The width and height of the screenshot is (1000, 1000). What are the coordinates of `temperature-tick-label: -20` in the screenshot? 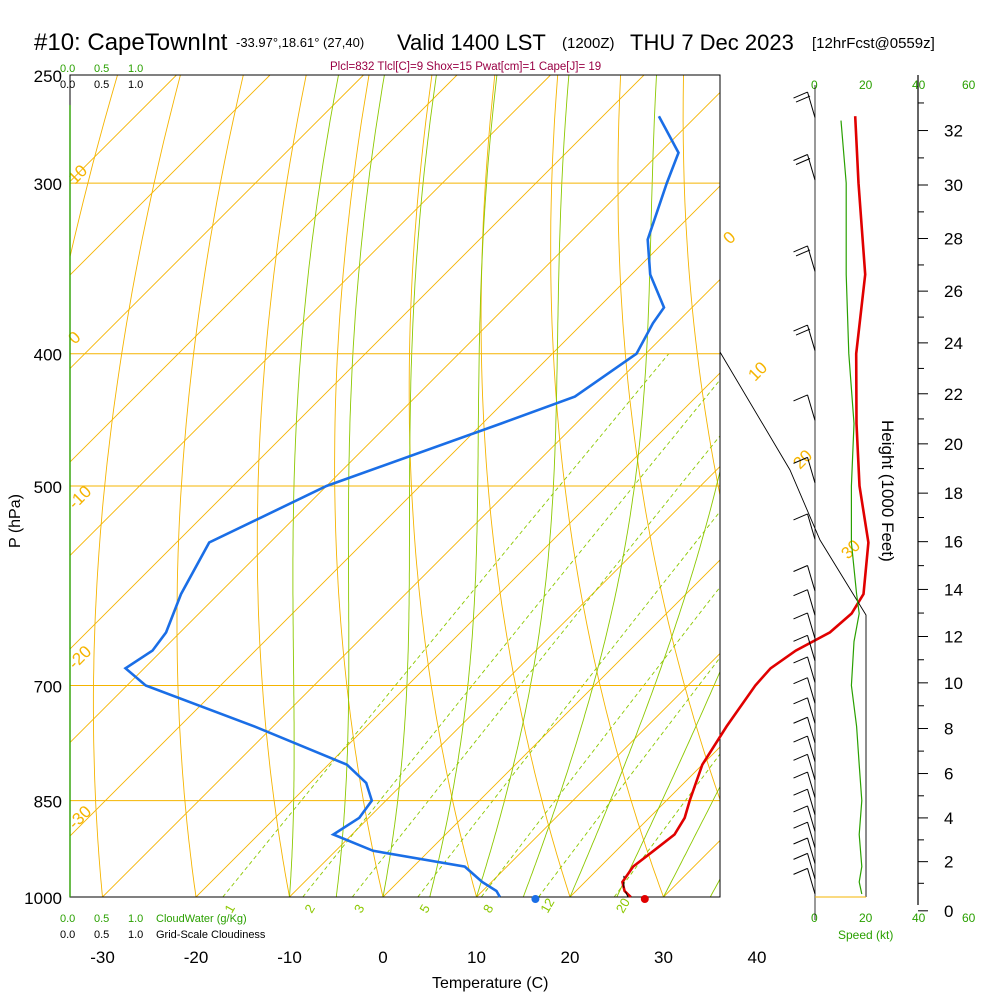 It's located at (196, 957).